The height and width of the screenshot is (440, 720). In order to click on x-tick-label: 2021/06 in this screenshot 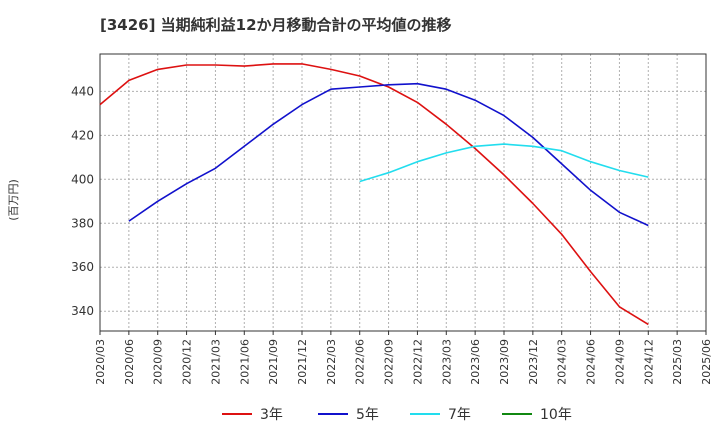, I will do `click(244, 362)`.